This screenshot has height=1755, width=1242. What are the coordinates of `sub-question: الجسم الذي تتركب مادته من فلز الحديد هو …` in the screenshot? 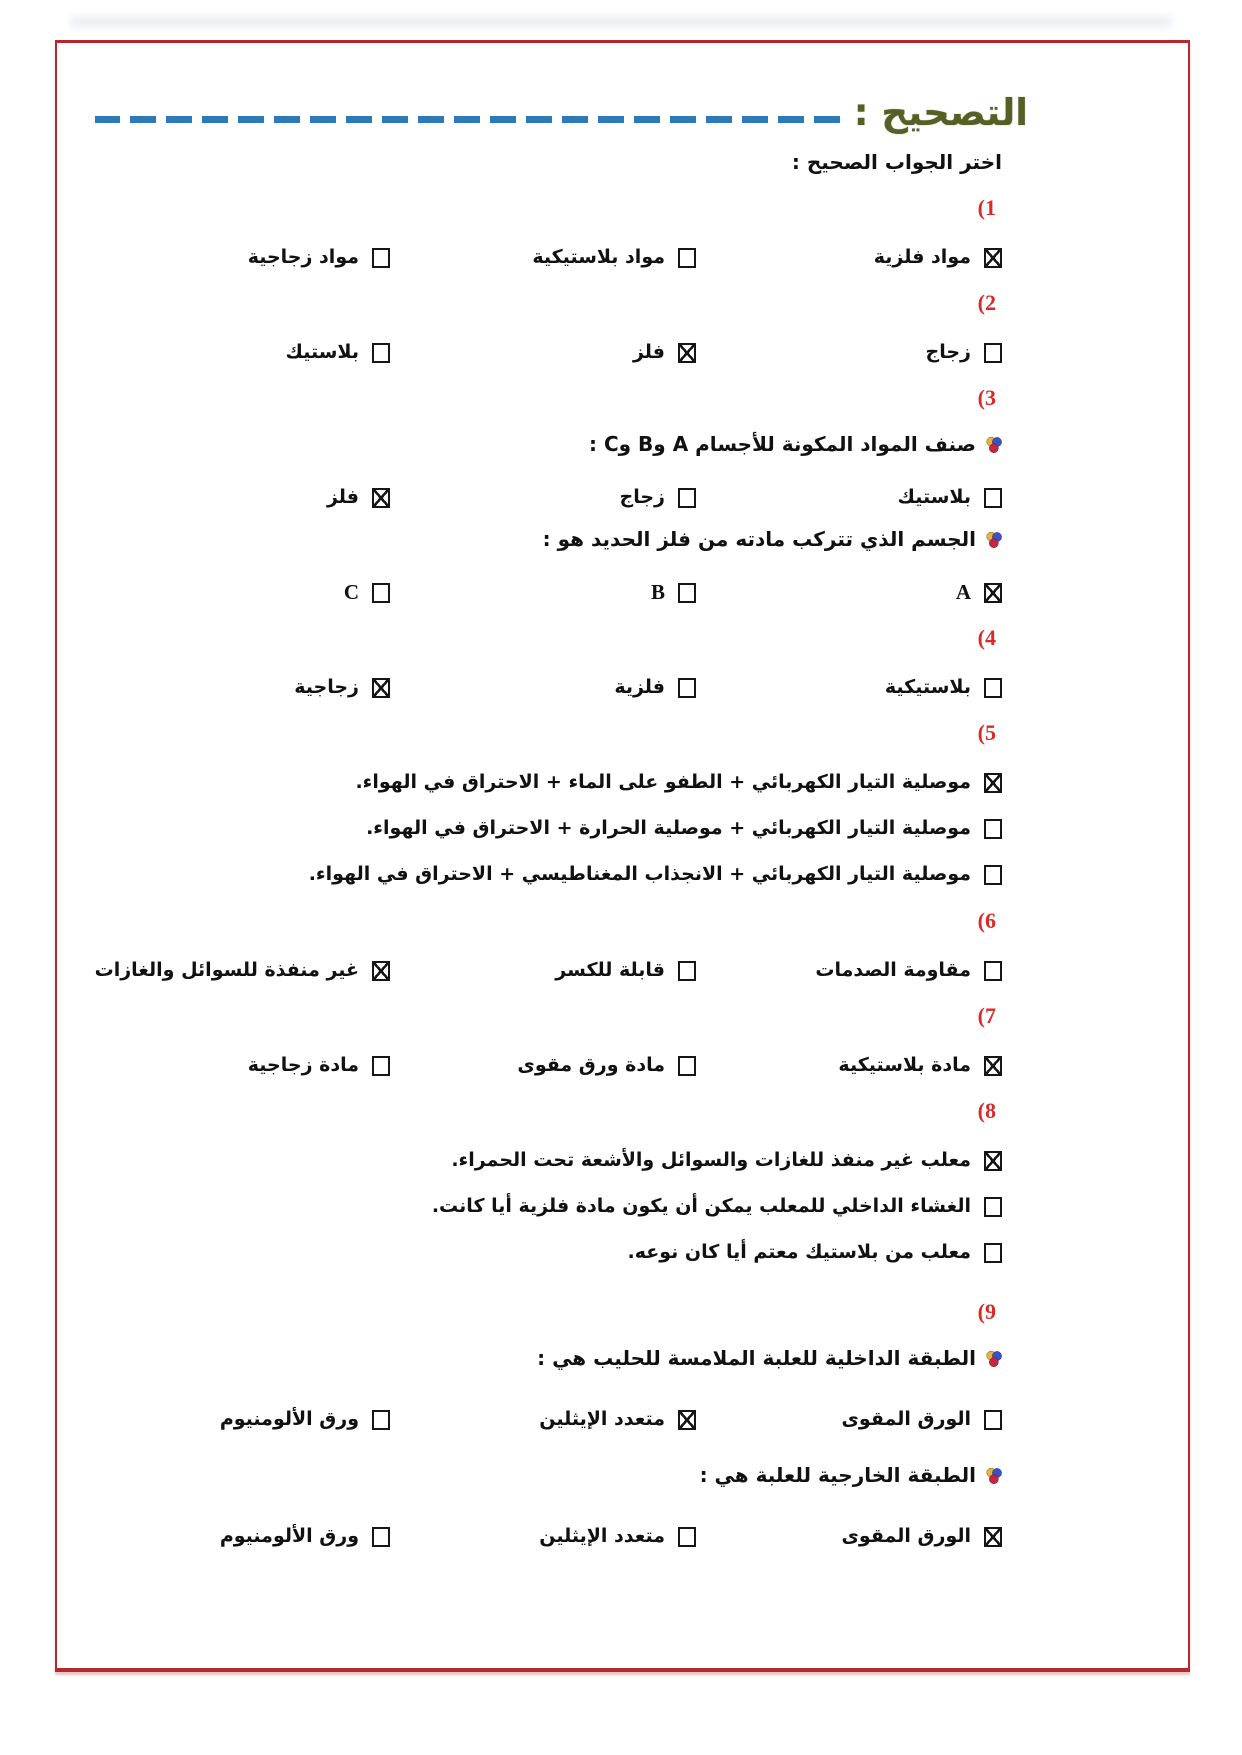 It's located at (559, 539).